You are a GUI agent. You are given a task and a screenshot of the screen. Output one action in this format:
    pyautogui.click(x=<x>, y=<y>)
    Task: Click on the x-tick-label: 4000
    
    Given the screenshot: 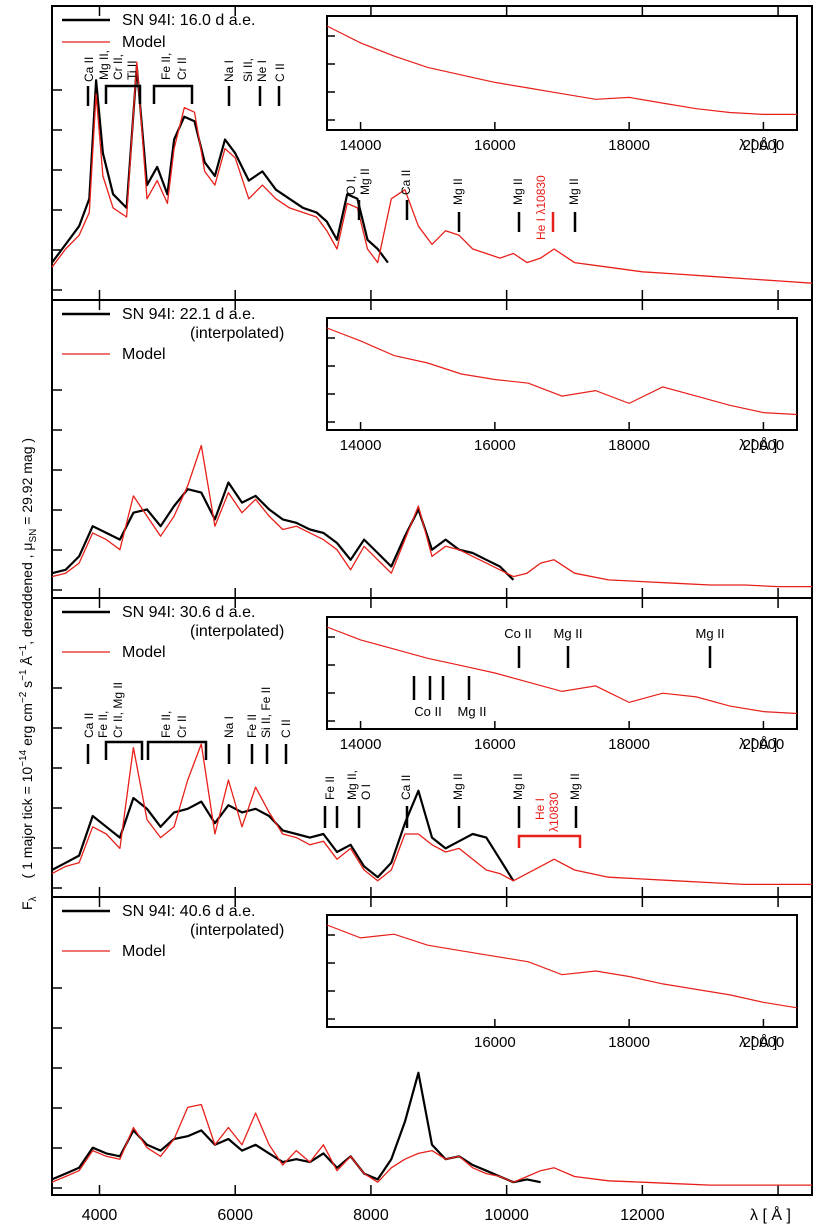 What is the action you would take?
    pyautogui.click(x=100, y=1215)
    